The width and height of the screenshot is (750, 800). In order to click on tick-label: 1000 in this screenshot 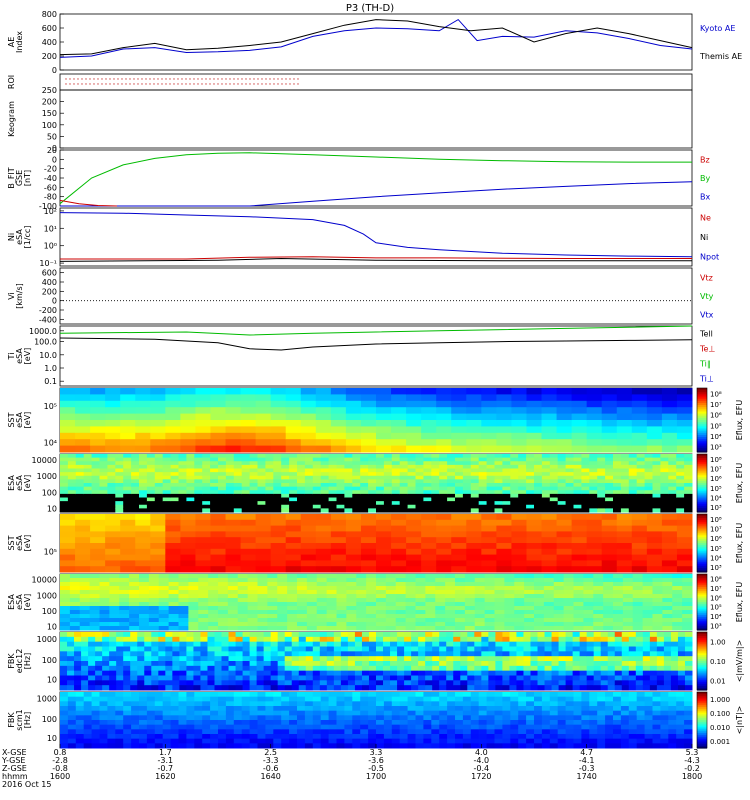, I will do `click(47, 595)`.